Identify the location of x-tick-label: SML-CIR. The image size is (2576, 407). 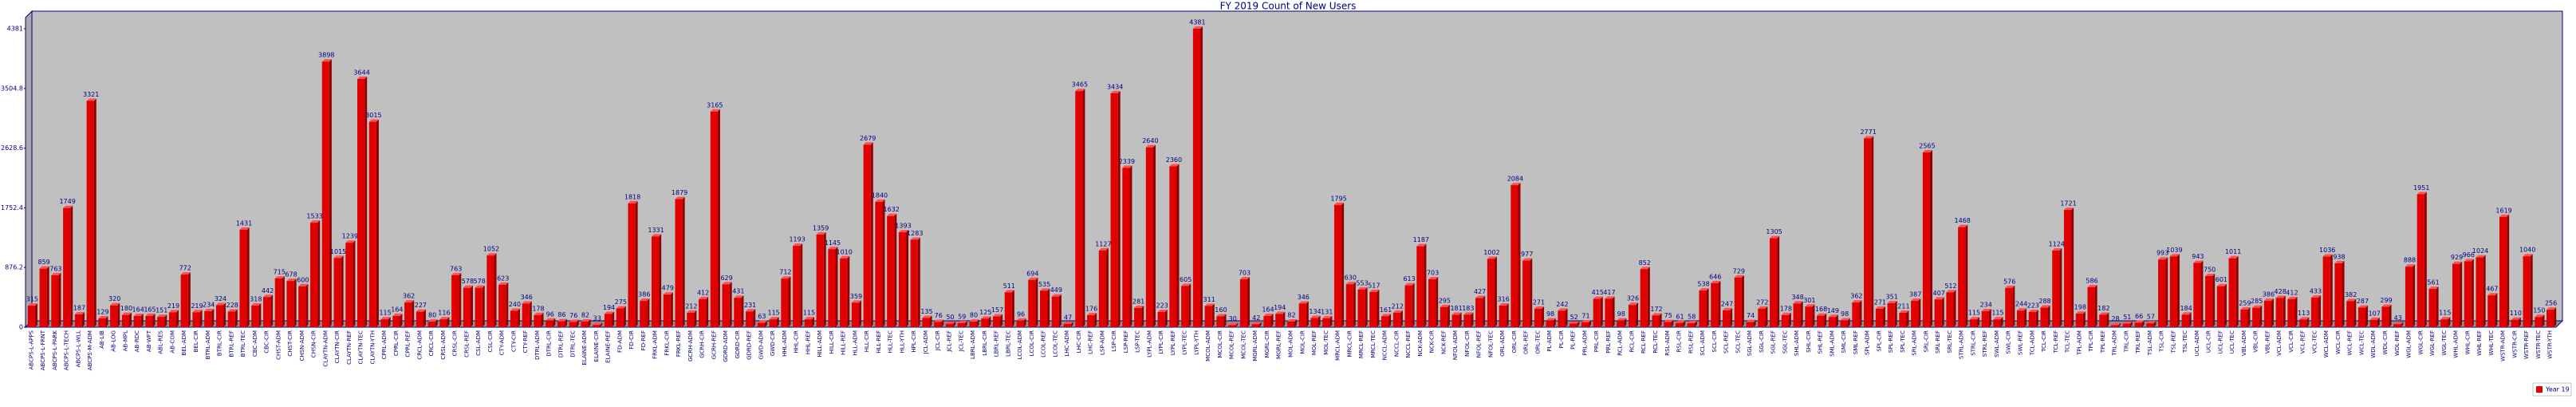
(1844, 342).